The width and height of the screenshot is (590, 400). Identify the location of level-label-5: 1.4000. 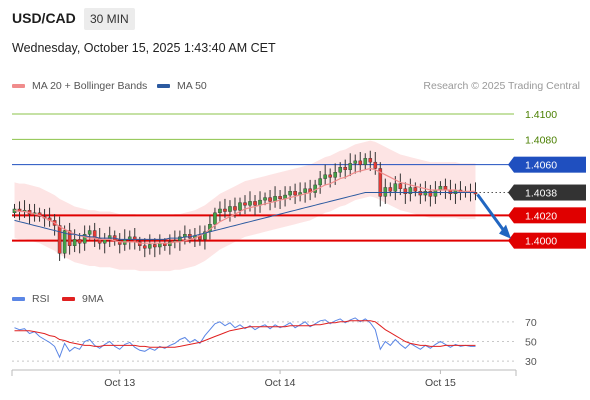
(541, 242).